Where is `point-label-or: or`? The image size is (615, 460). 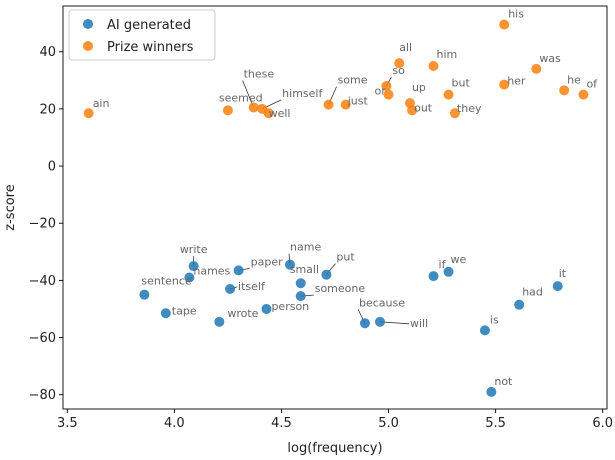
point-label-or: or is located at coordinates (381, 91).